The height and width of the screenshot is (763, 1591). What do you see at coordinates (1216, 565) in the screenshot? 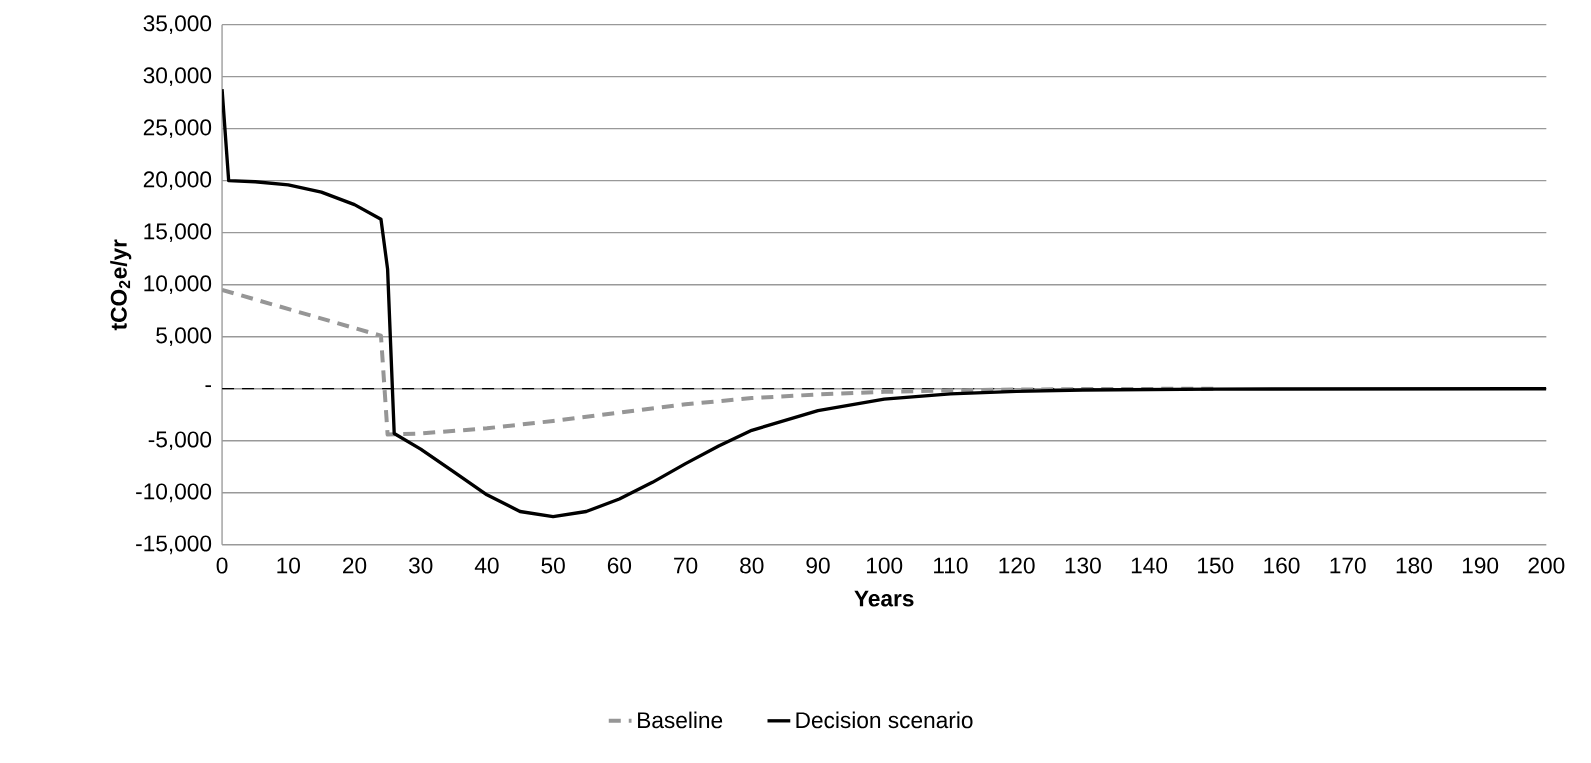
I see `x-tick-label: 150` at bounding box center [1216, 565].